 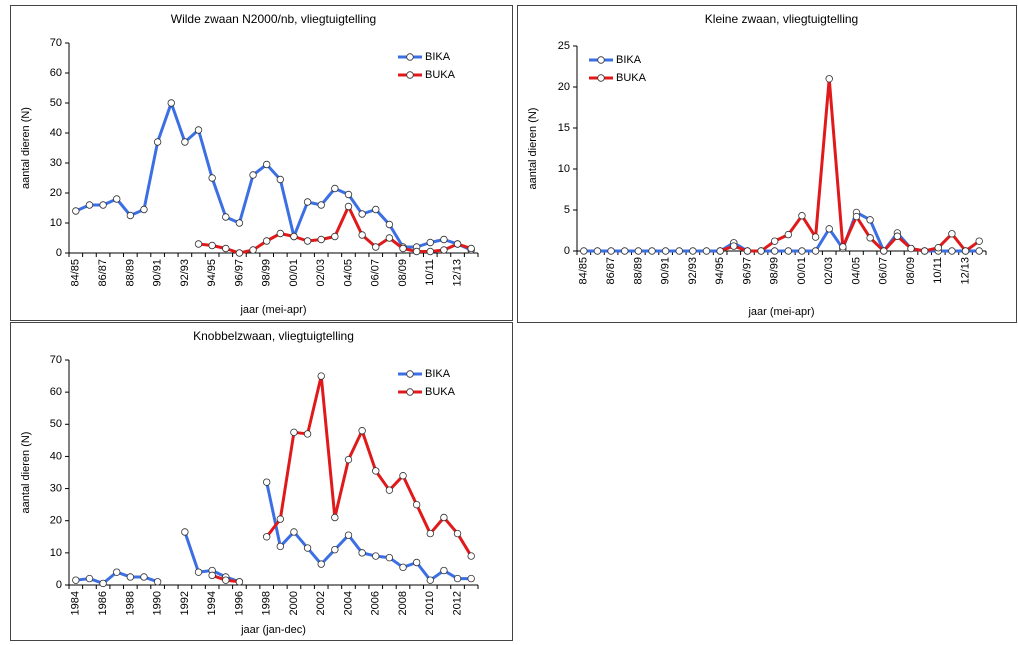 What do you see at coordinates (273, 336) in the screenshot?
I see `chart-title: Knobbelzwaan, vliegtuigtelling` at bounding box center [273, 336].